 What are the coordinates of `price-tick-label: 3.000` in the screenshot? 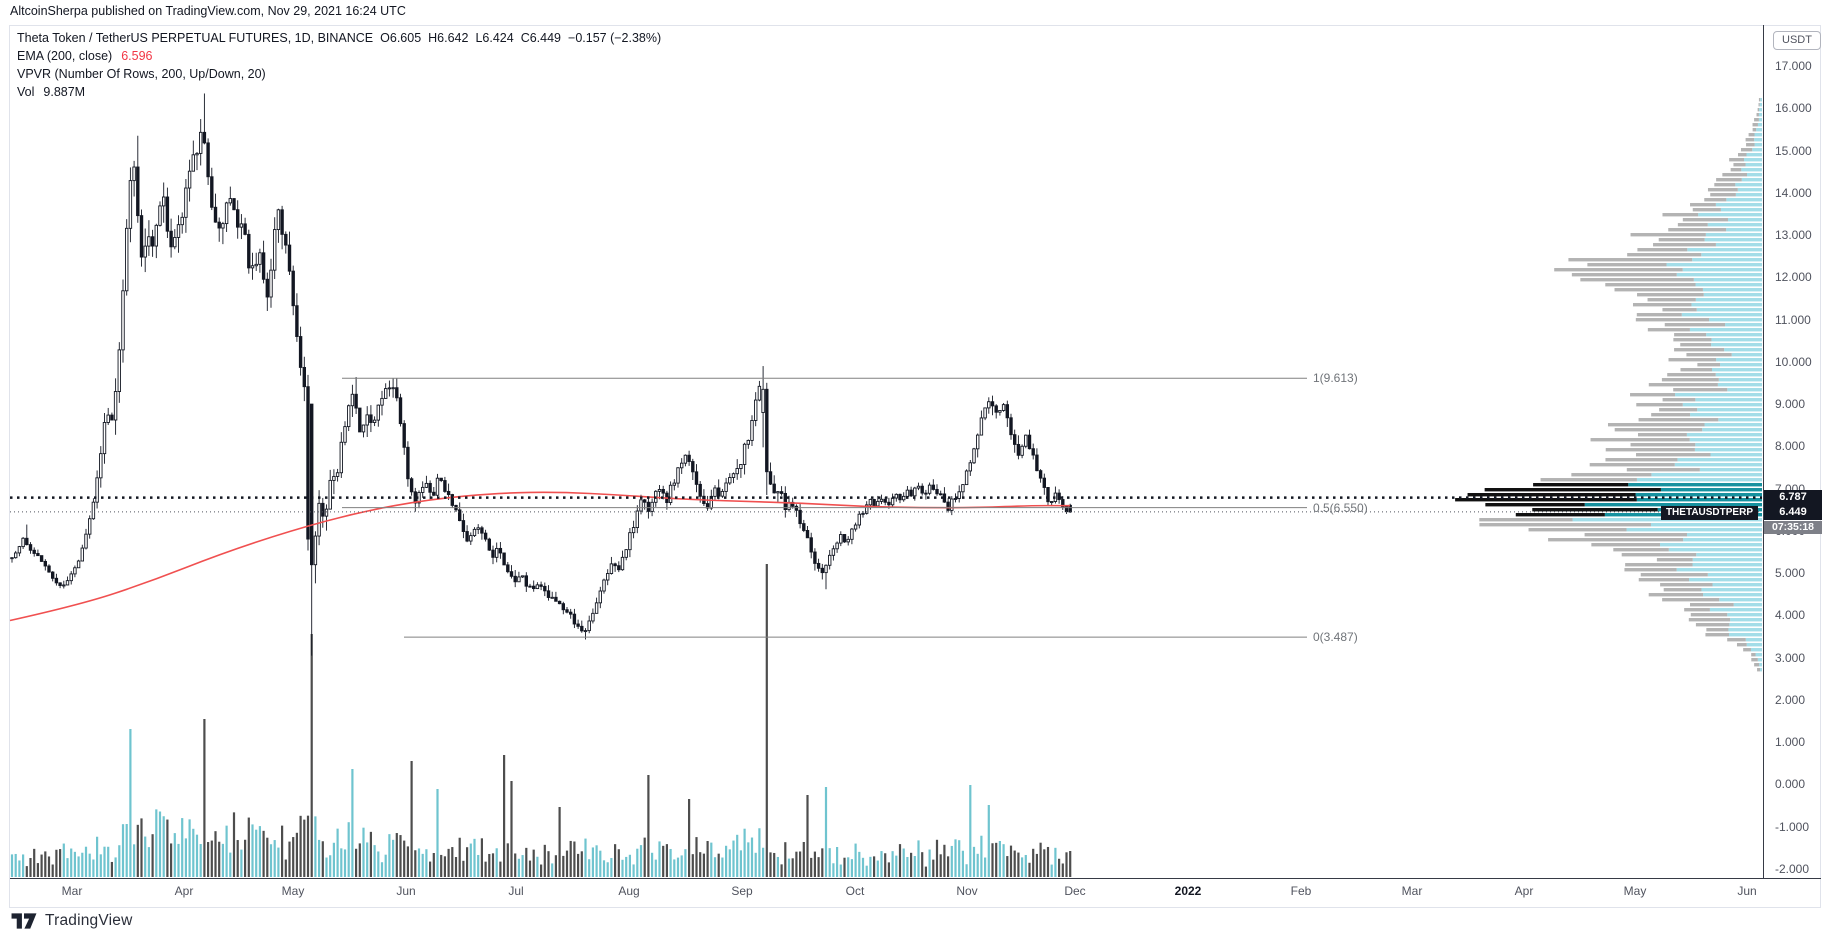 It's located at (1790, 657).